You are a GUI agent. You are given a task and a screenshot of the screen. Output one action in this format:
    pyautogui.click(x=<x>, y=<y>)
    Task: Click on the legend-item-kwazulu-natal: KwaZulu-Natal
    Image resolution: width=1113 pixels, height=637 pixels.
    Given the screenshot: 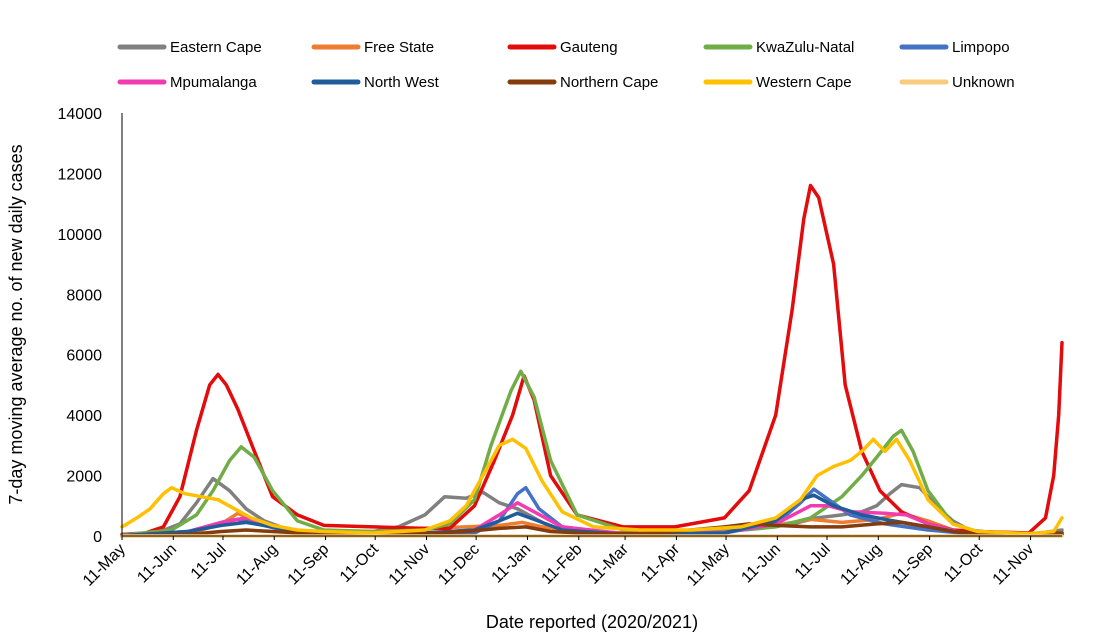 What is the action you would take?
    pyautogui.click(x=778, y=47)
    